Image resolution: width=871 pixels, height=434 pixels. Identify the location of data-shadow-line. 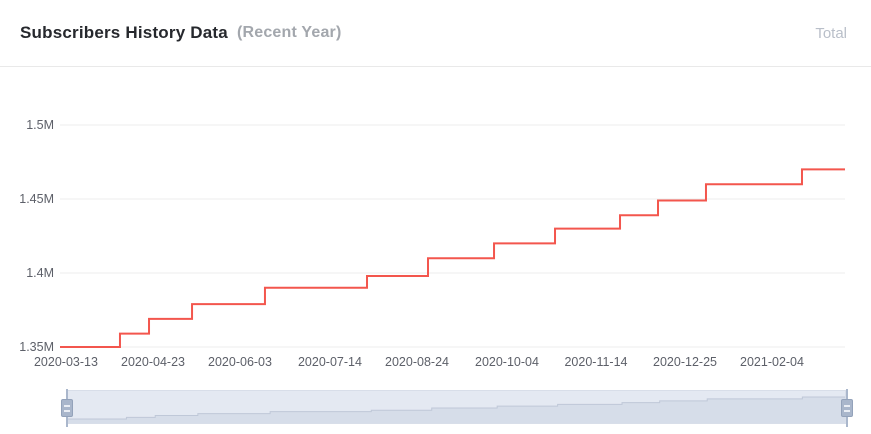
(456, 408).